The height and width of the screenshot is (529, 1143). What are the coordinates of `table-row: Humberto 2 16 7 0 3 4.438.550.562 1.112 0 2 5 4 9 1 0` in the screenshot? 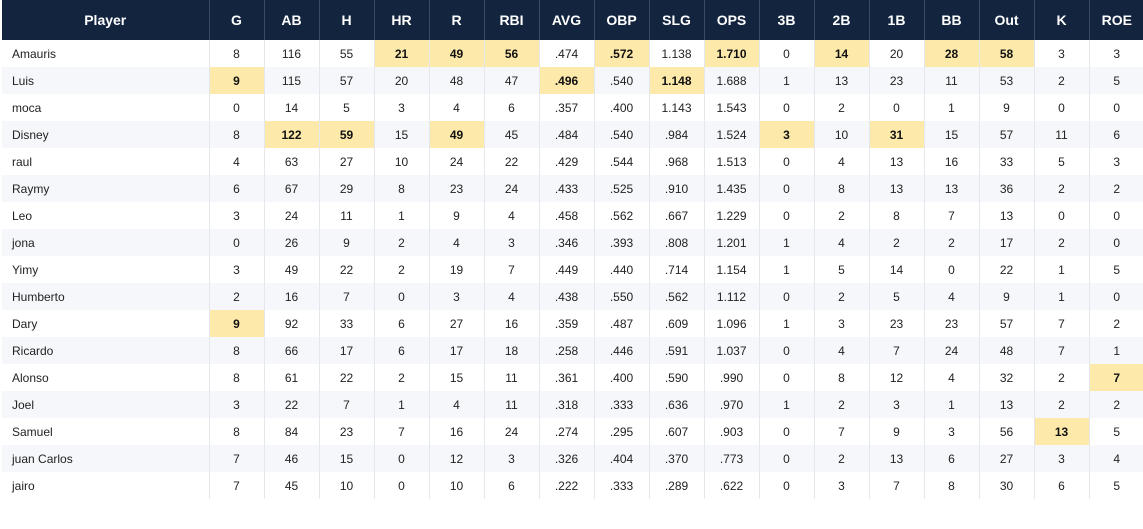 It's located at (572, 296).